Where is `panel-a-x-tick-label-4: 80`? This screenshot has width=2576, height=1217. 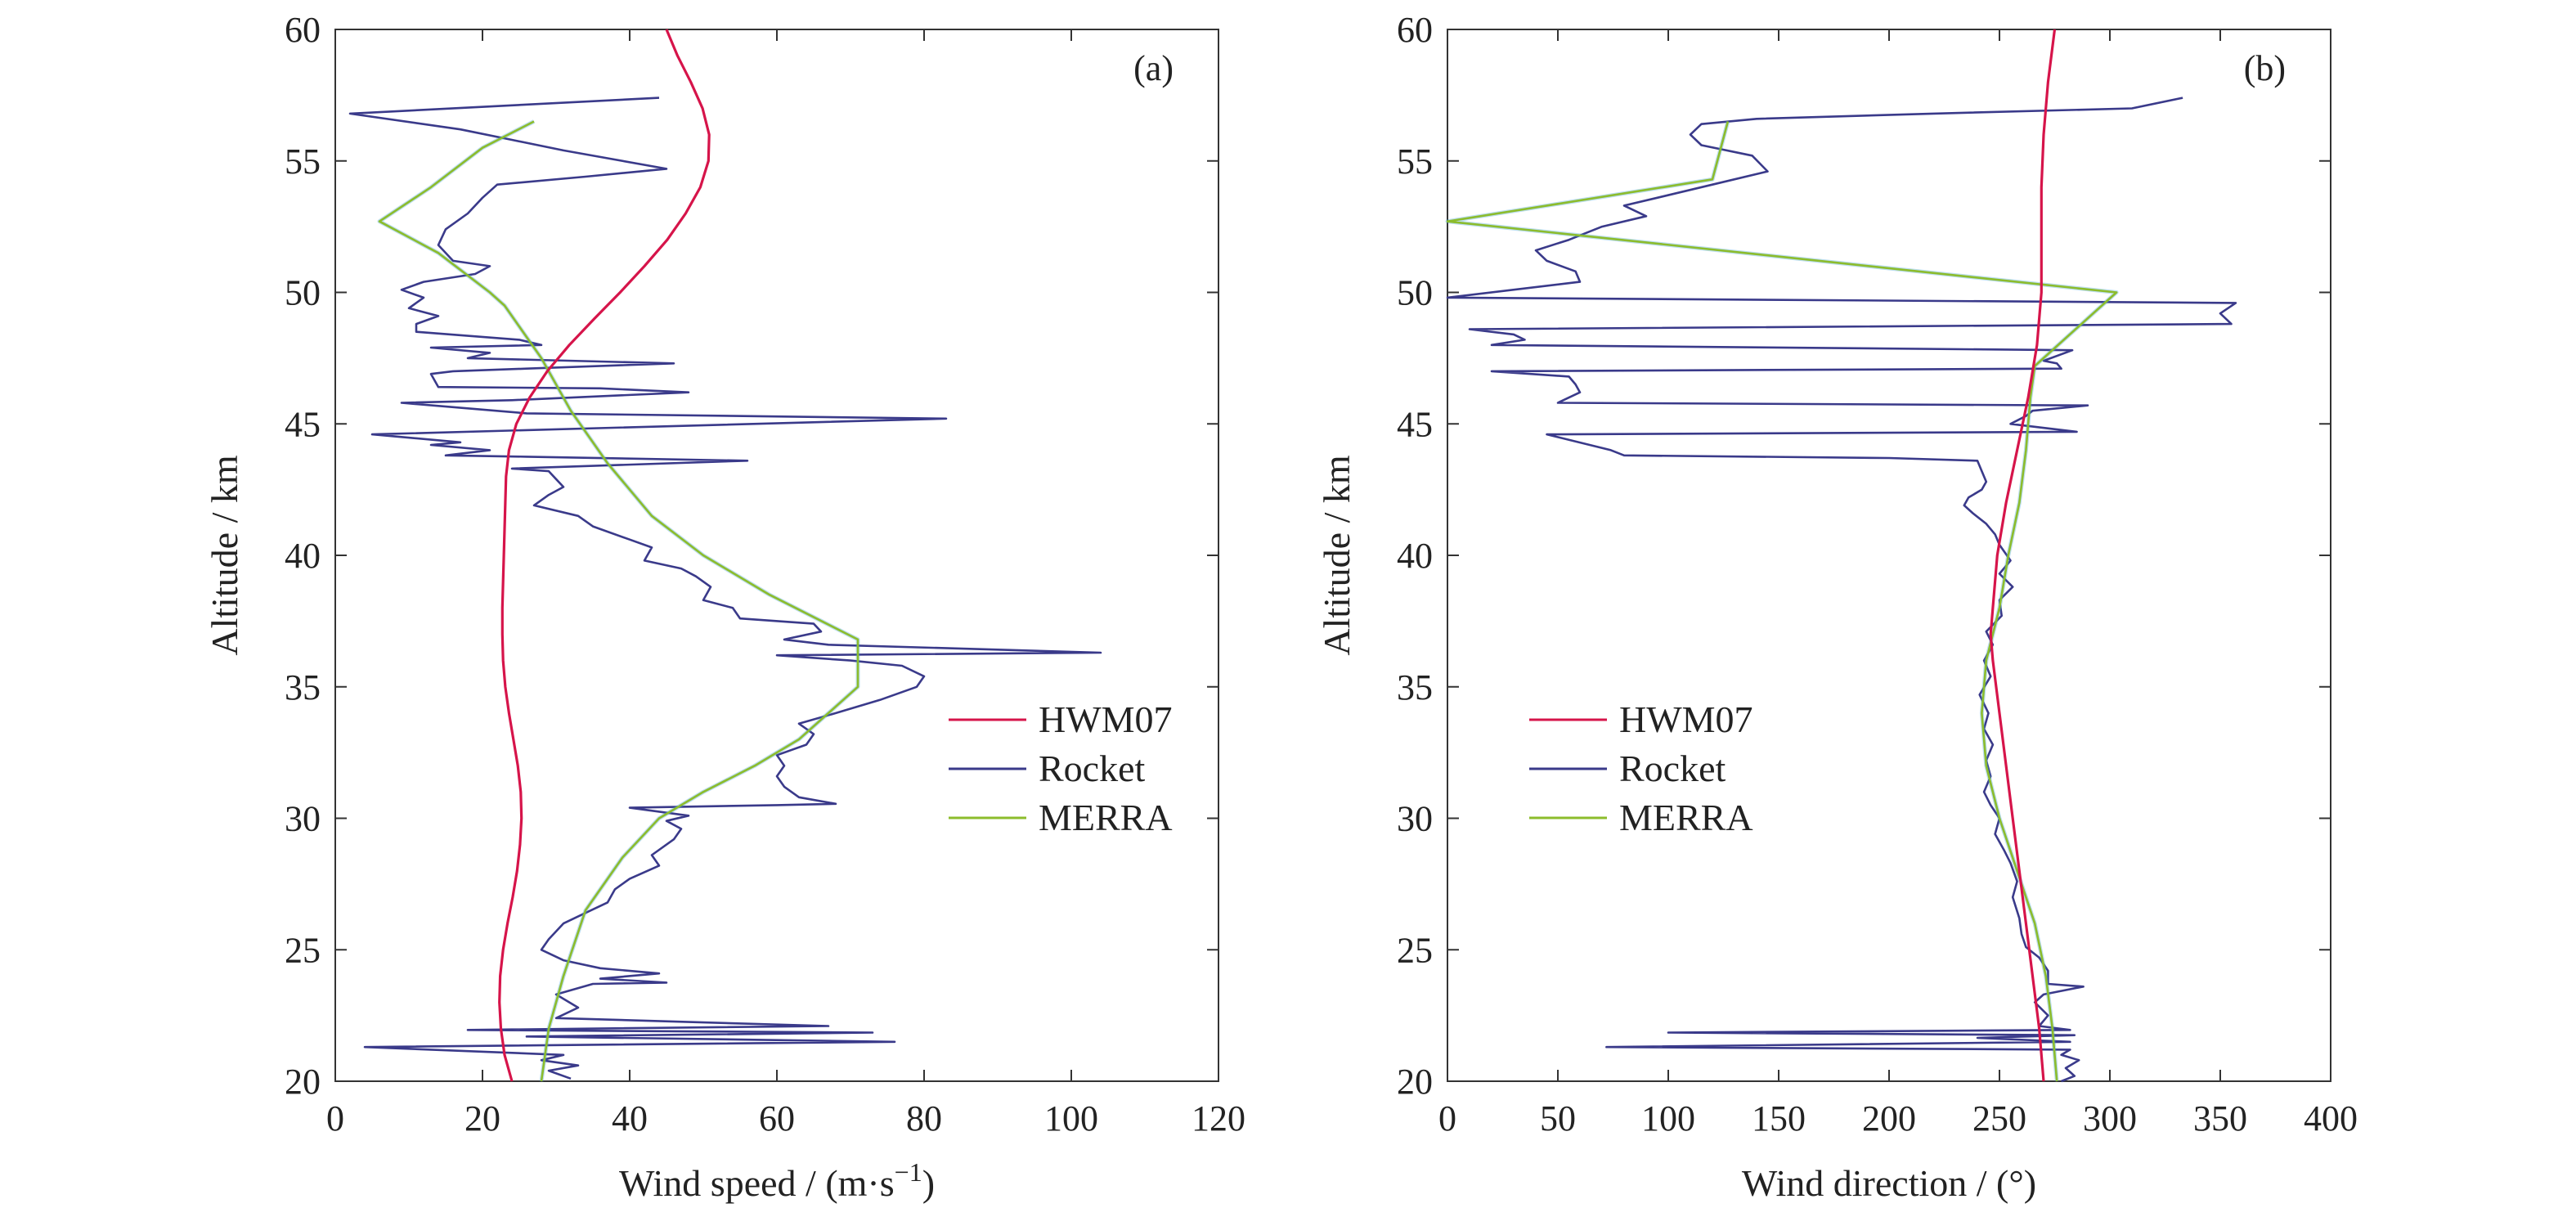 panel-a-x-tick-label-4: 80 is located at coordinates (924, 1118).